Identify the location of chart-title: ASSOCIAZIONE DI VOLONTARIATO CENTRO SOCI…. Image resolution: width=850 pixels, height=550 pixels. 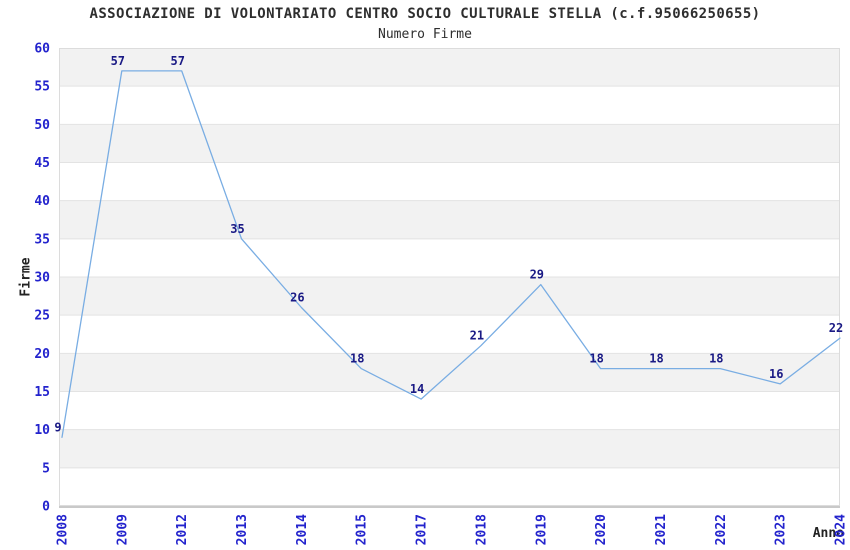
(425, 14).